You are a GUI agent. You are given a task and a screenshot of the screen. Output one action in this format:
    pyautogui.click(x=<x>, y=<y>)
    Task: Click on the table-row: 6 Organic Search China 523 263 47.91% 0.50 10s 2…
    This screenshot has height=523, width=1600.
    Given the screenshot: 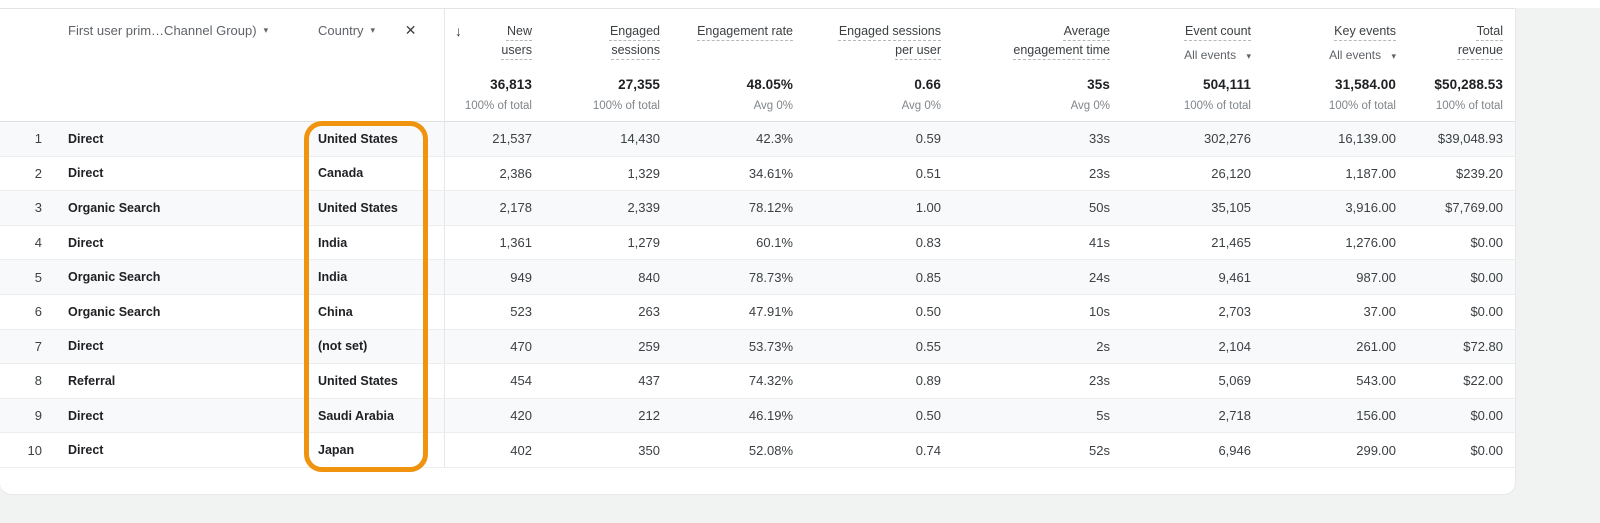 What is the action you would take?
    pyautogui.click(x=757, y=312)
    